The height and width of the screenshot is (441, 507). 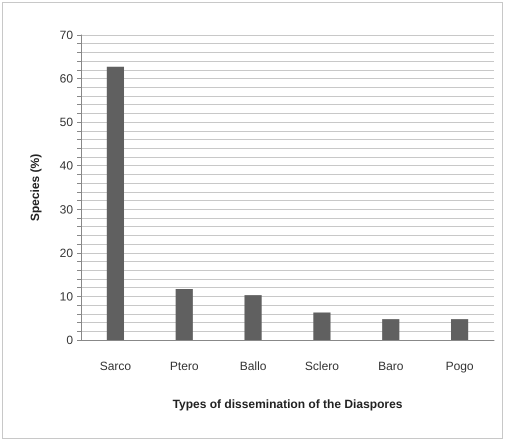 I want to click on y-tick-label: 20, so click(x=67, y=253).